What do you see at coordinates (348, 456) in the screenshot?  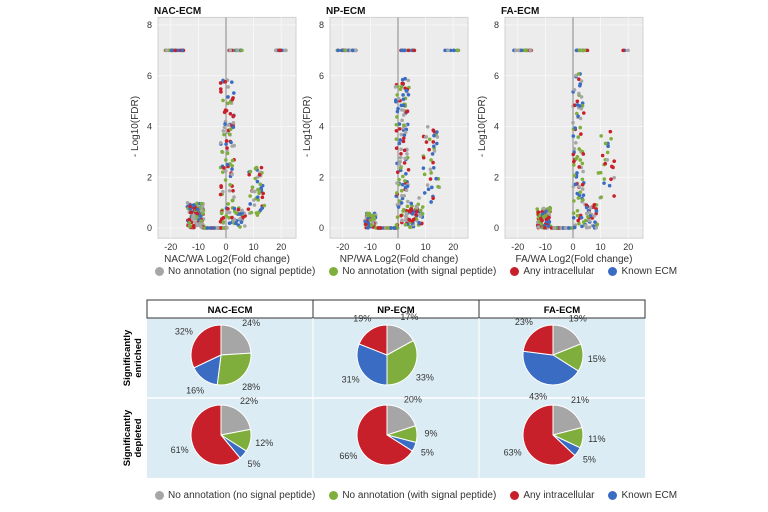 I see `slice-label: 66%` at bounding box center [348, 456].